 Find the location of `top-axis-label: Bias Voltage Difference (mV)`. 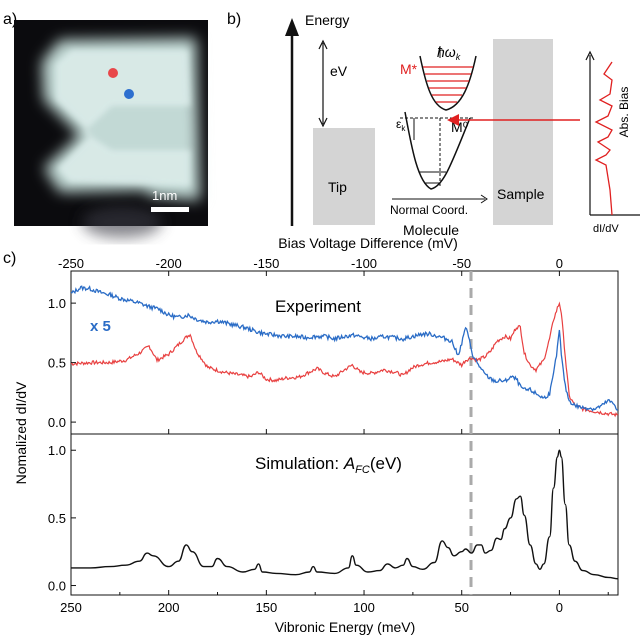

top-axis-label: Bias Voltage Difference (mV) is located at coordinates (368, 243).